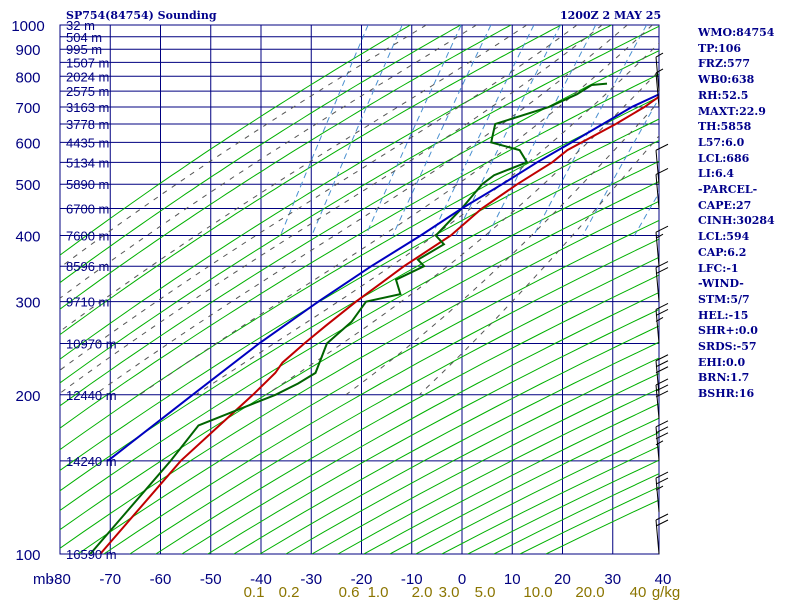 The image size is (800, 600). What do you see at coordinates (91, 554) in the screenshot?
I see `height-label: 16590 m` at bounding box center [91, 554].